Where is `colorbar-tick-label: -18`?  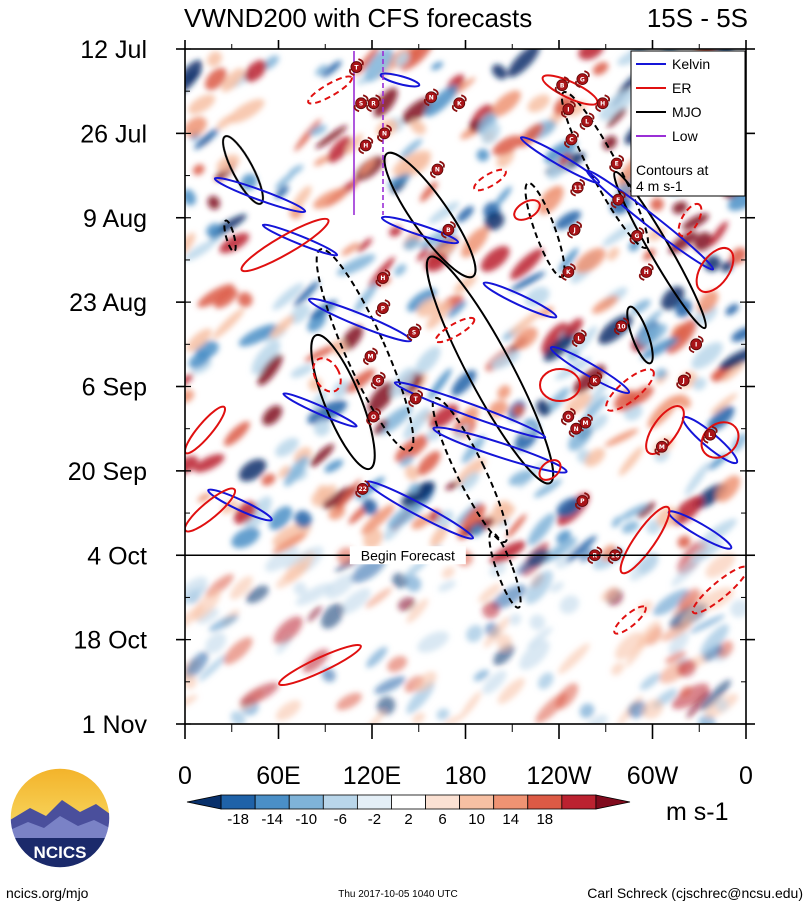 colorbar-tick-label: -18 is located at coordinates (238, 819).